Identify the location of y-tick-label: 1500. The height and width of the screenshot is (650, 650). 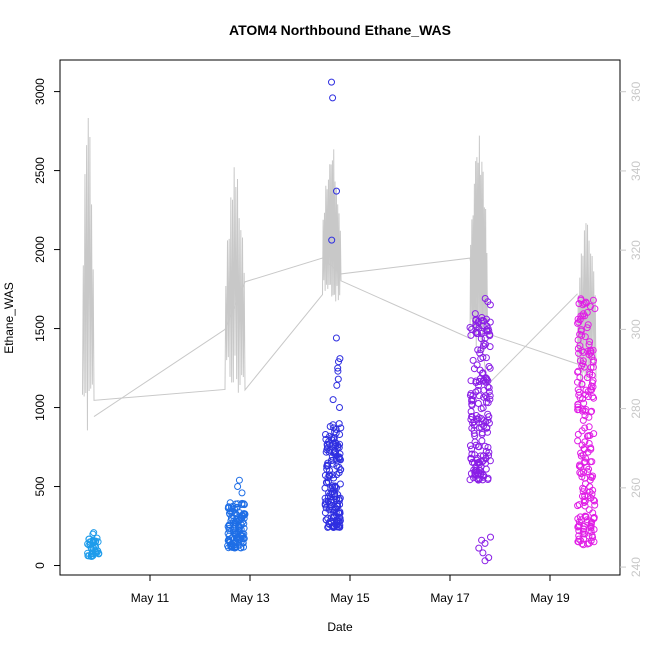
(40, 328).